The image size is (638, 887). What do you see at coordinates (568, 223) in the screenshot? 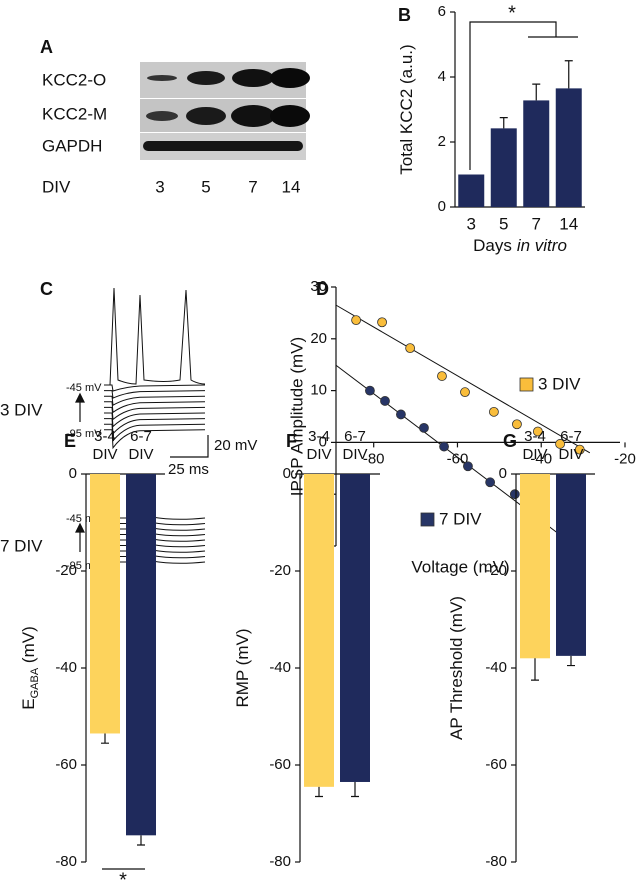
I see `x-tick-label: 14` at bounding box center [568, 223].